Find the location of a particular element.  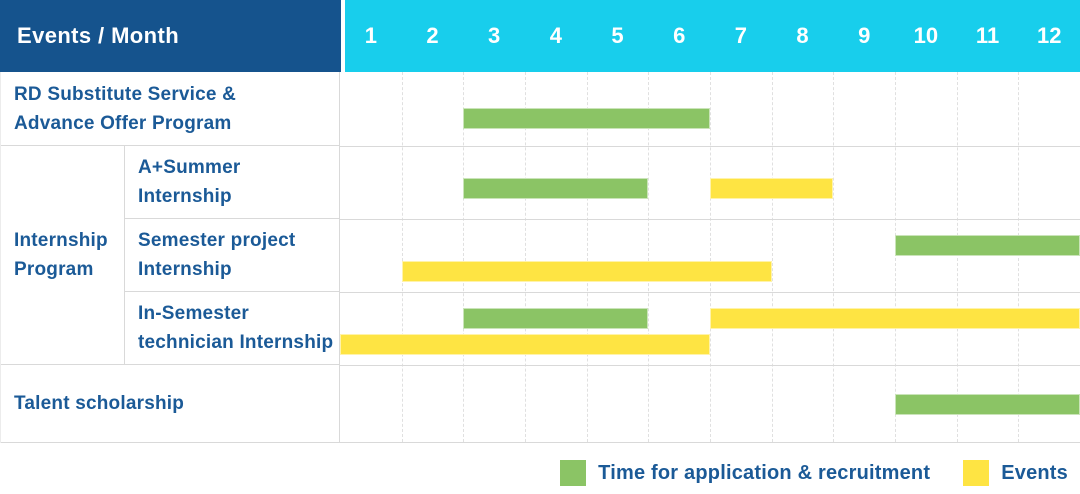

month-header-8: 8 is located at coordinates (802, 35).